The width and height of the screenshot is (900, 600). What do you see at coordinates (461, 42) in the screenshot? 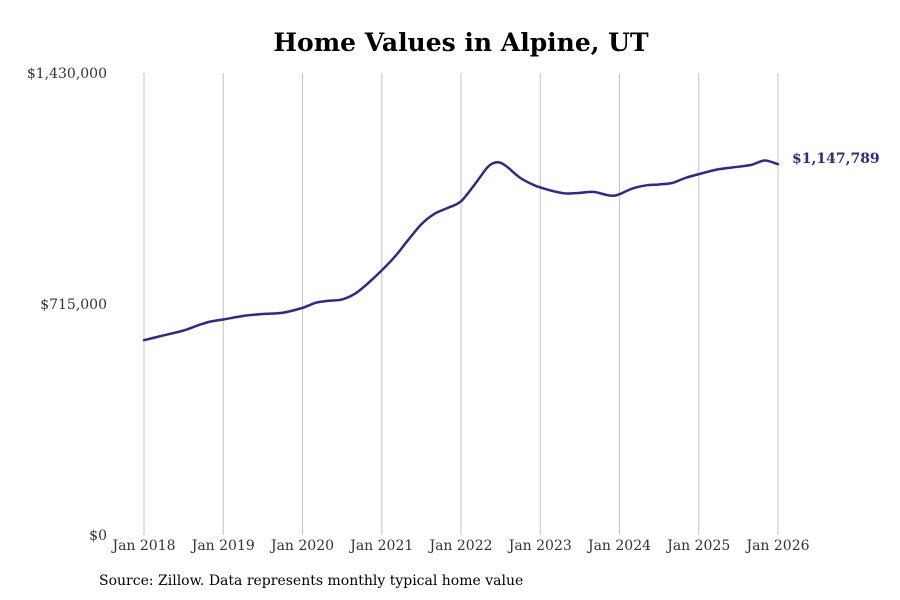
I see `chart-title: Home Values in Alpine, UT` at bounding box center [461, 42].